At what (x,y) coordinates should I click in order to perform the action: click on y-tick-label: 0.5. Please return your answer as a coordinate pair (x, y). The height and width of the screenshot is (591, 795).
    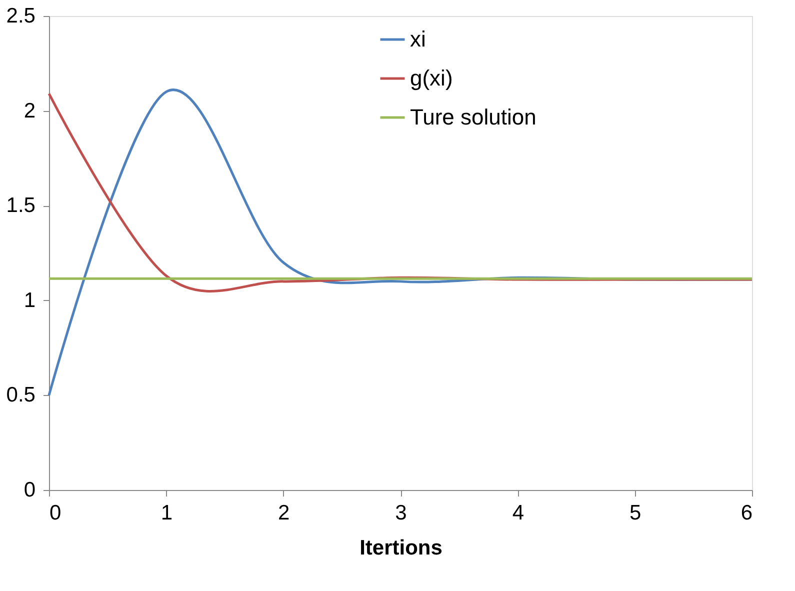
    Looking at the image, I should click on (21, 395).